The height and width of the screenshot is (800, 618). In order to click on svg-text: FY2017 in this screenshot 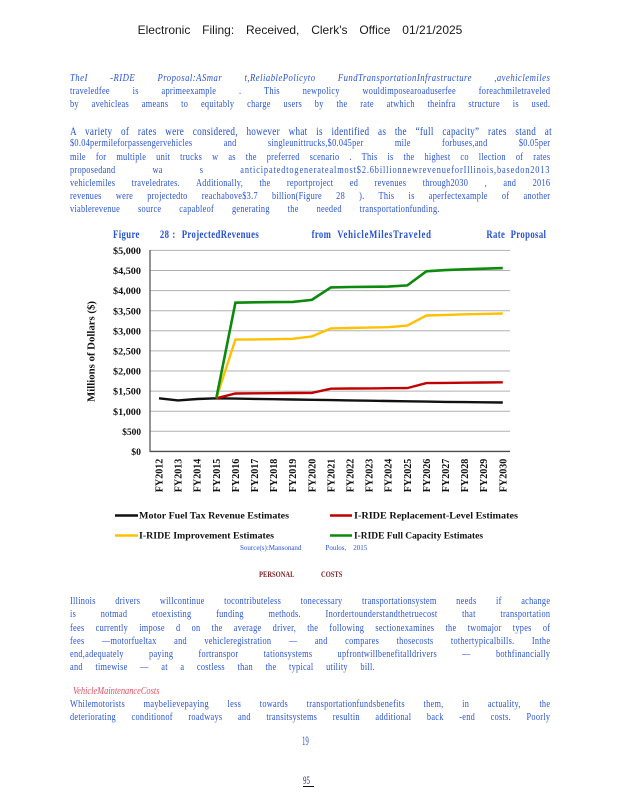, I will do `click(255, 476)`.